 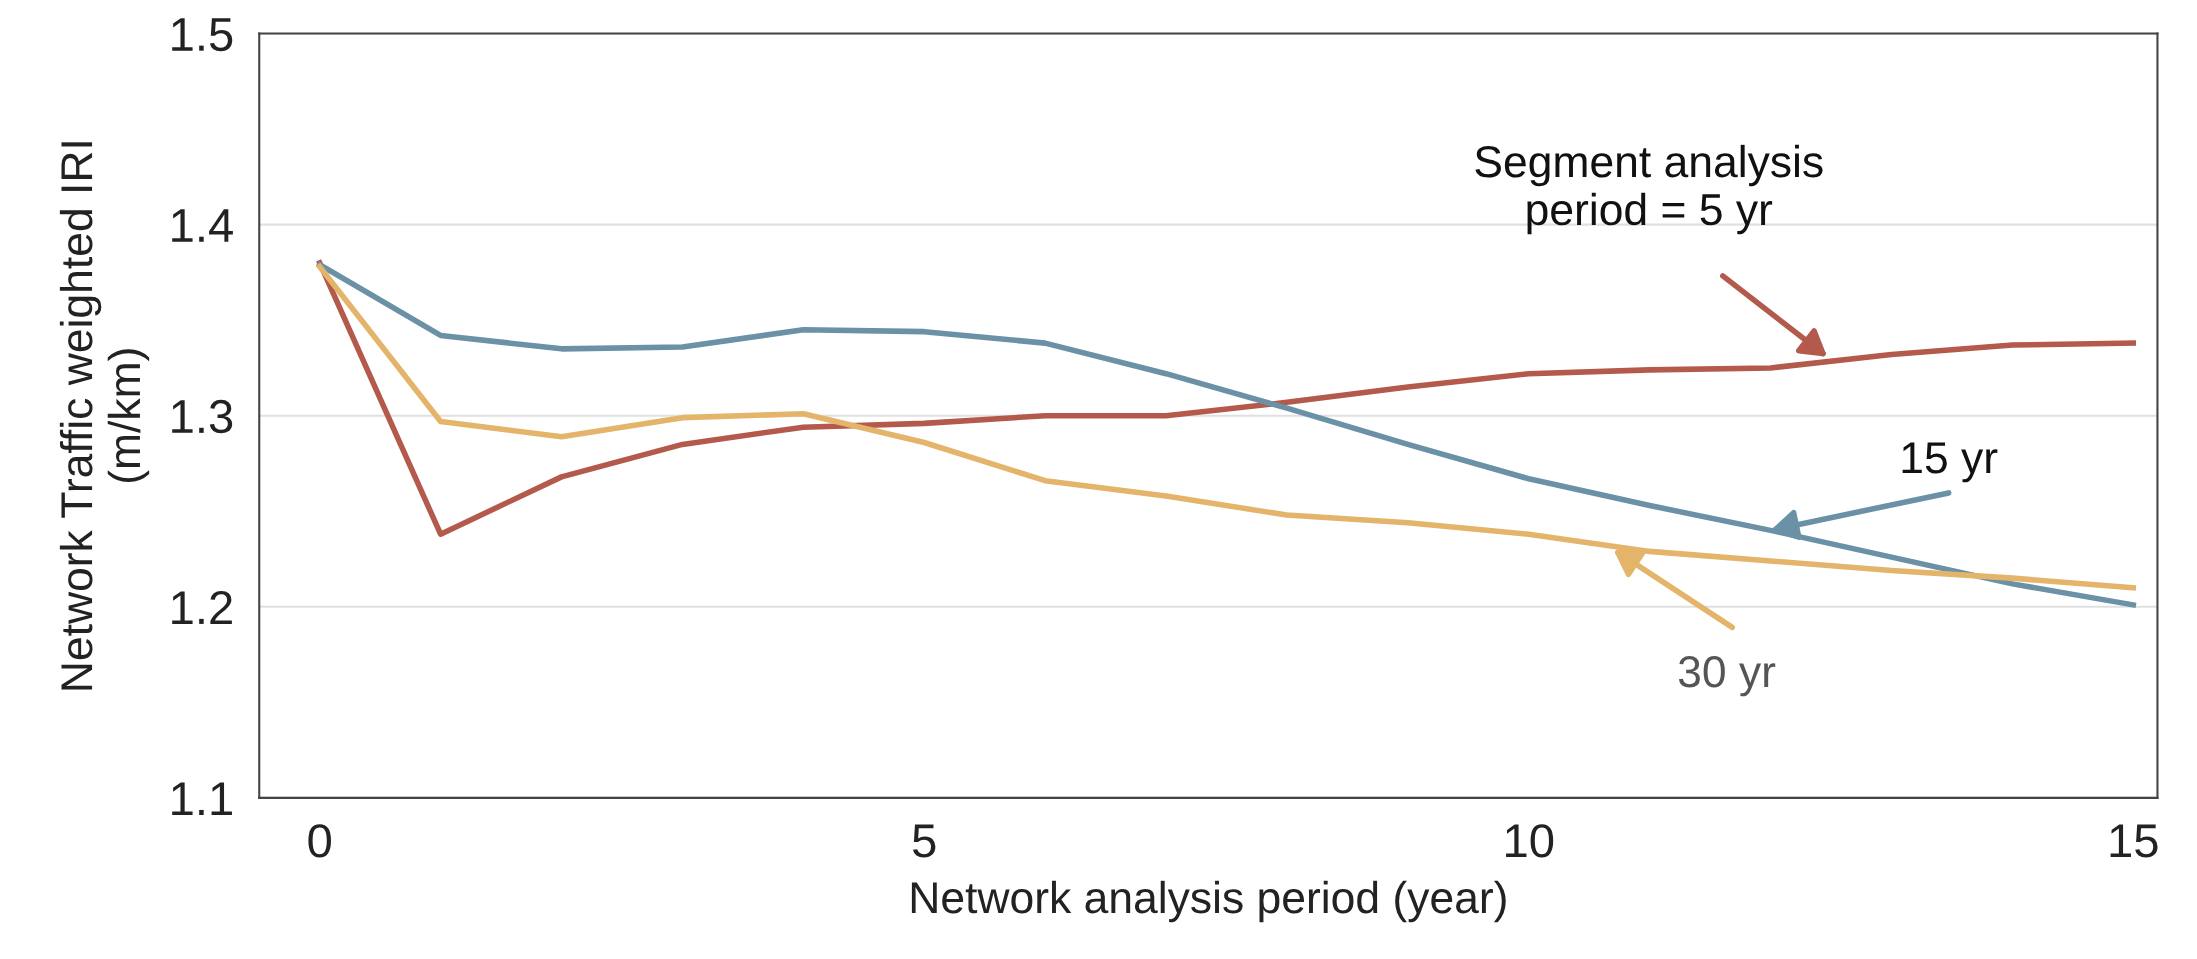 What do you see at coordinates (2134, 841) in the screenshot?
I see `x-tick-label: 15` at bounding box center [2134, 841].